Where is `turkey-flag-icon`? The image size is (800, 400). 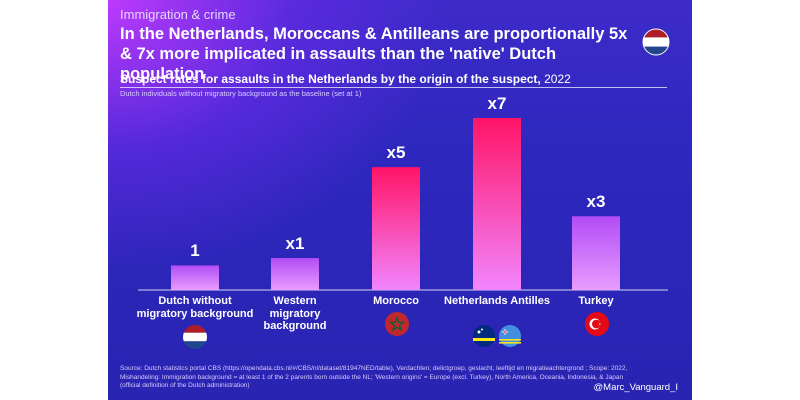 turkey-flag-icon is located at coordinates (597, 324).